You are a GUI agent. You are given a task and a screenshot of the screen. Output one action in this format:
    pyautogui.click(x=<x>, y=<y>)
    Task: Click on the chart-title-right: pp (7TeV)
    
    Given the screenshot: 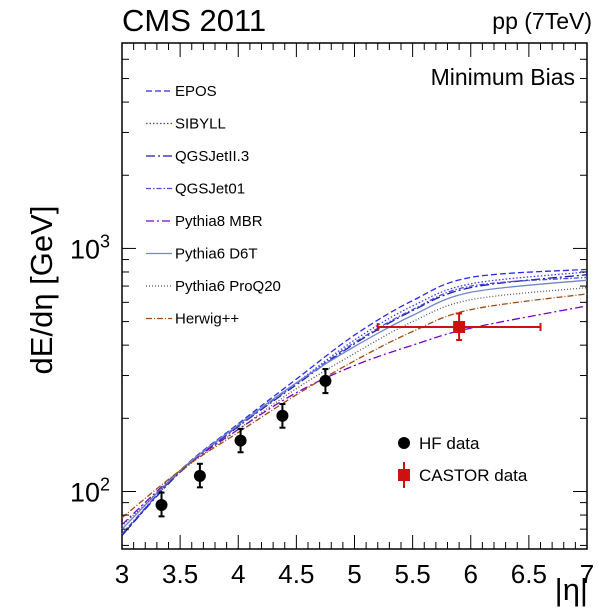 What is the action you would take?
    pyautogui.click(x=542, y=21)
    